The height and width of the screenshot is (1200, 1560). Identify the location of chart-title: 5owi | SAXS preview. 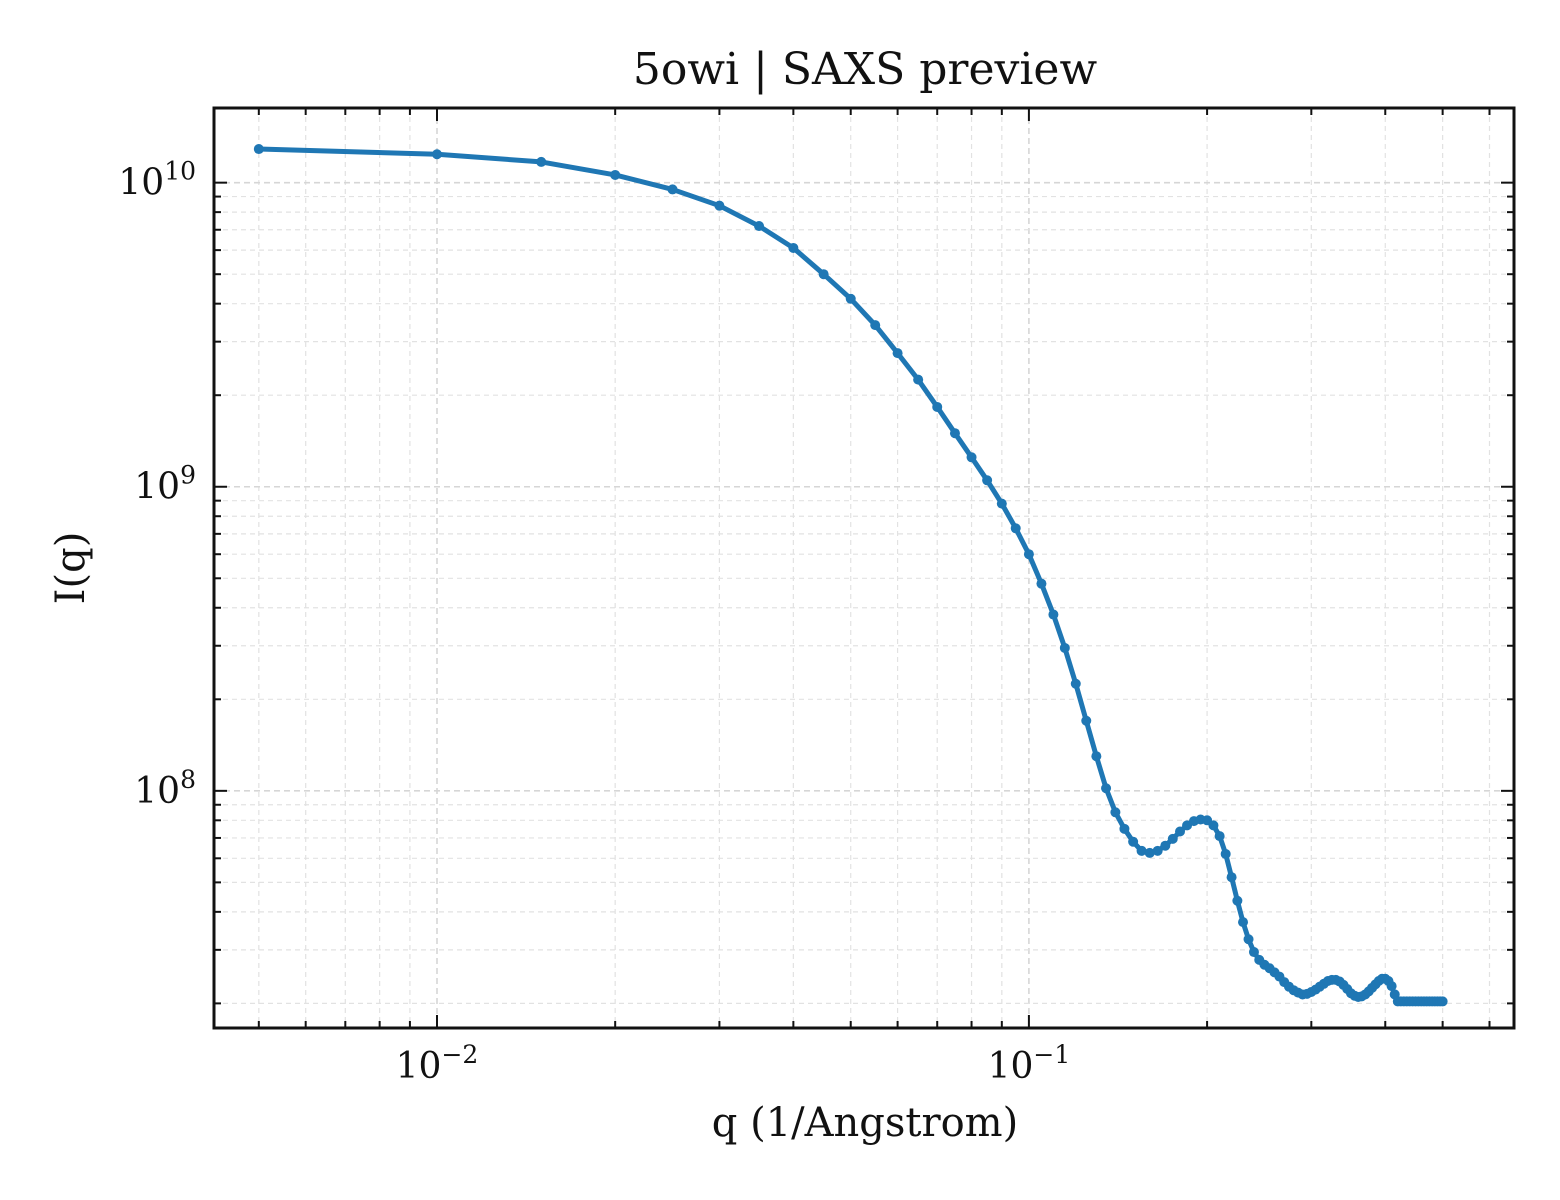
(865, 69).